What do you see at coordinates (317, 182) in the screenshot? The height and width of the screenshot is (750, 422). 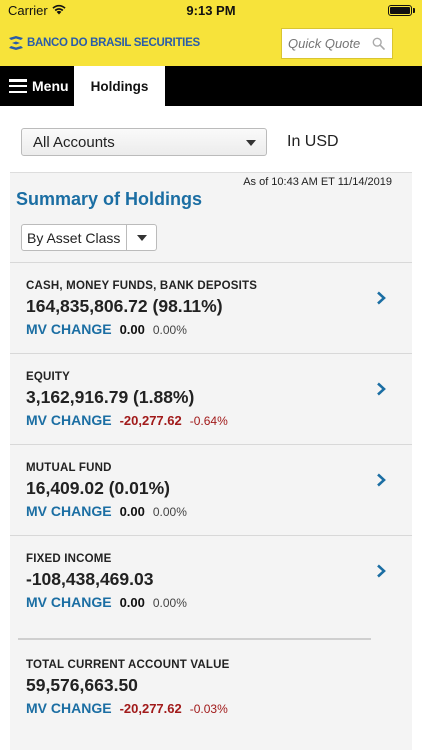 I see `as-of-timestamp: As of 10:43 AM ET 11/14/2019` at bounding box center [317, 182].